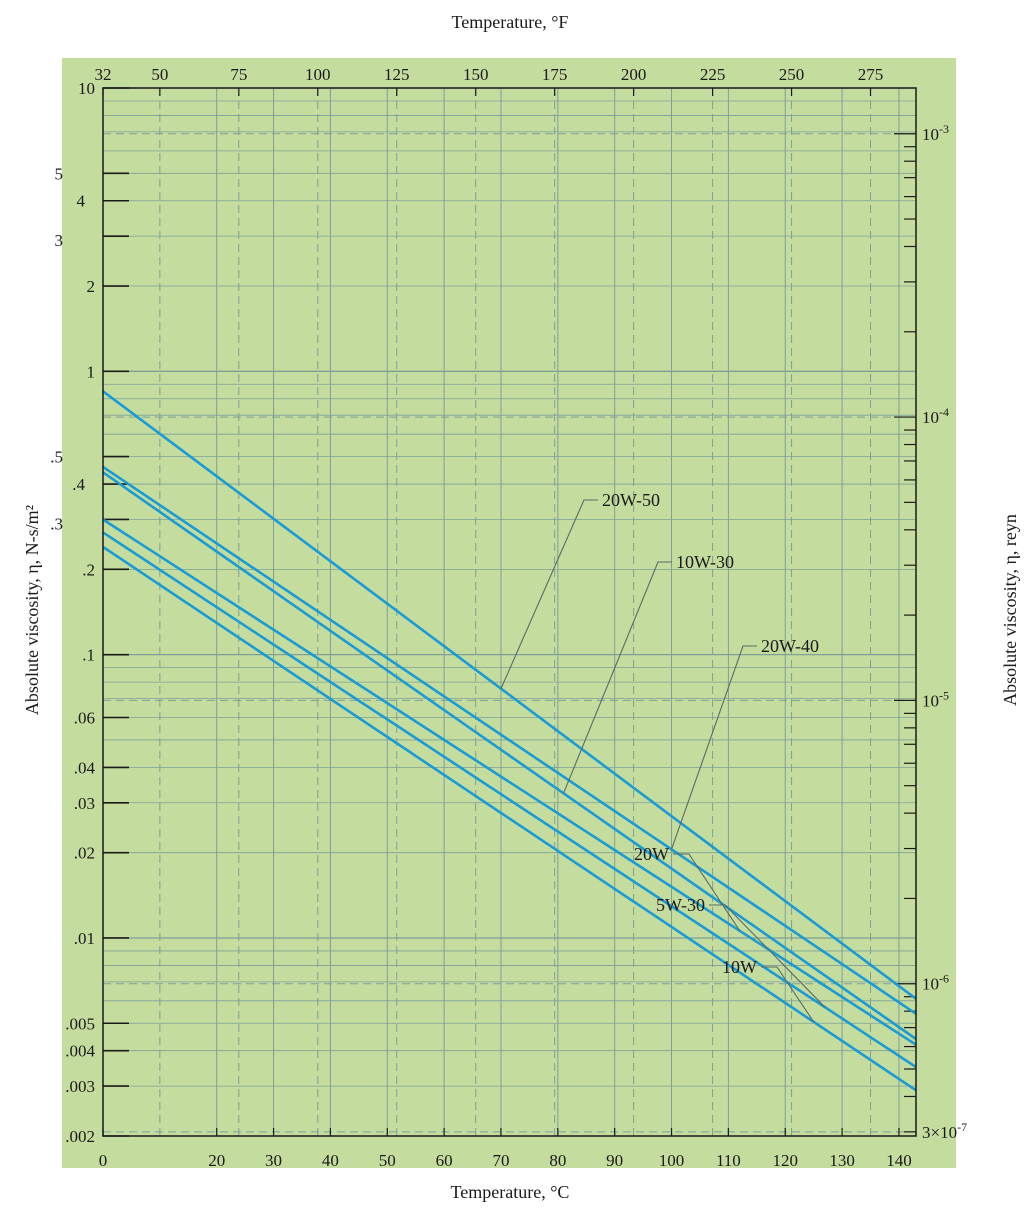 The height and width of the screenshot is (1212, 1031). I want to click on y-tick-label: .03, so click(84, 803).